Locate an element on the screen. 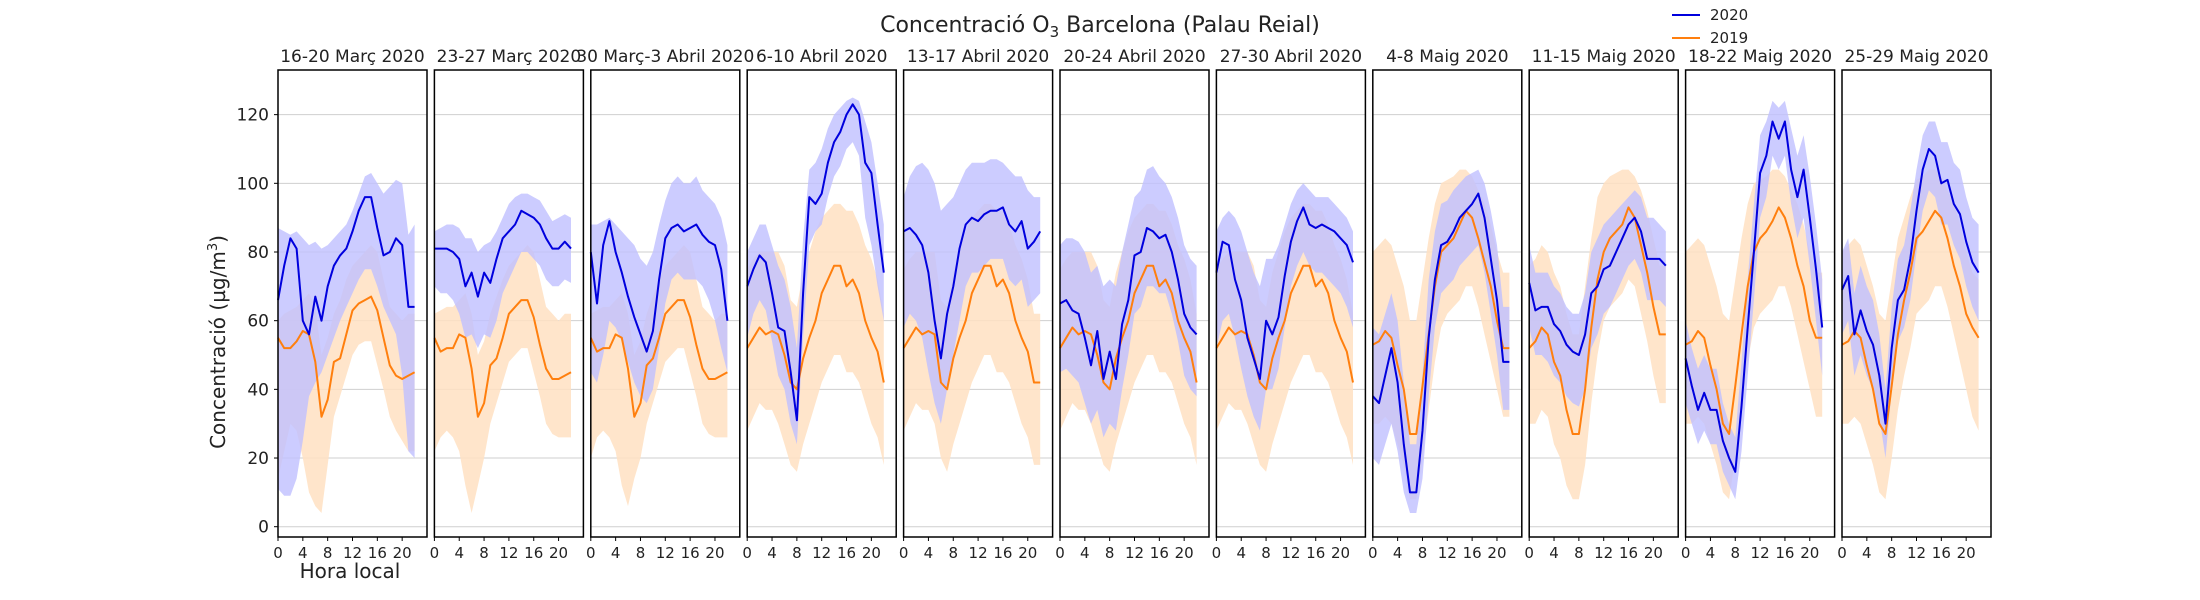 This screenshot has height=600, width=2200. legend-label: 2020 is located at coordinates (1729, 15).